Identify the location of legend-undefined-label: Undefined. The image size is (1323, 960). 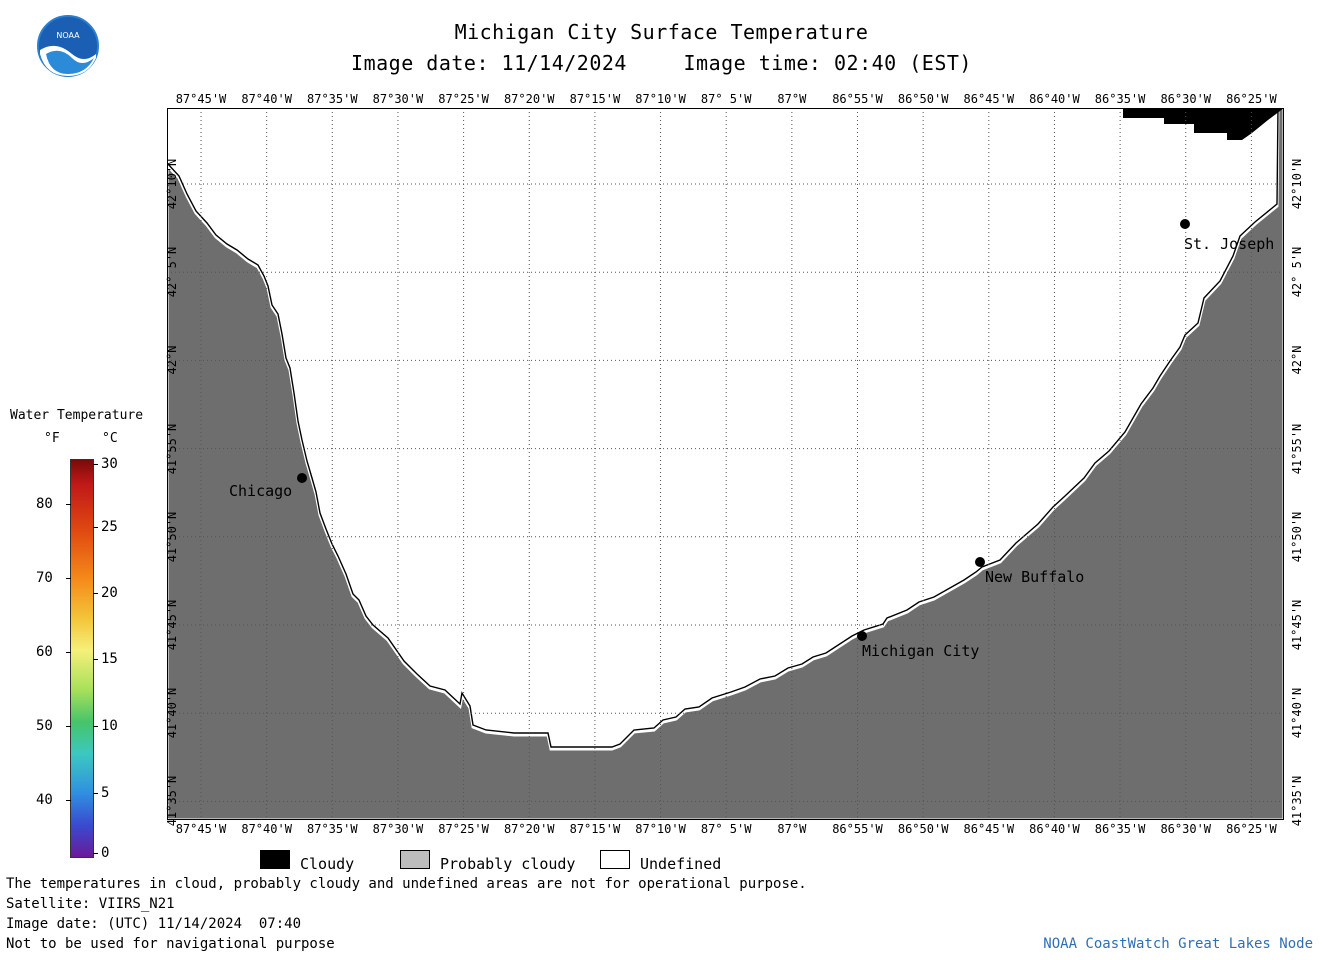
(681, 864).